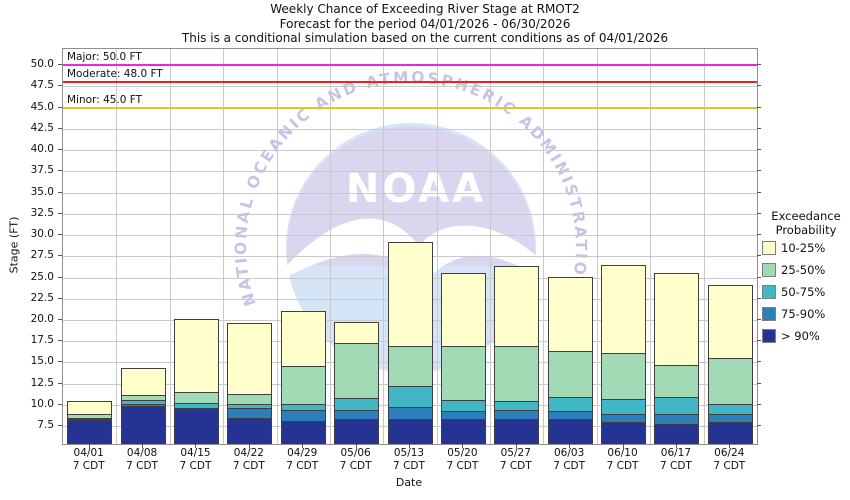 This screenshot has width=850, height=500. I want to click on x-tick-date: 05/20, so click(462, 453).